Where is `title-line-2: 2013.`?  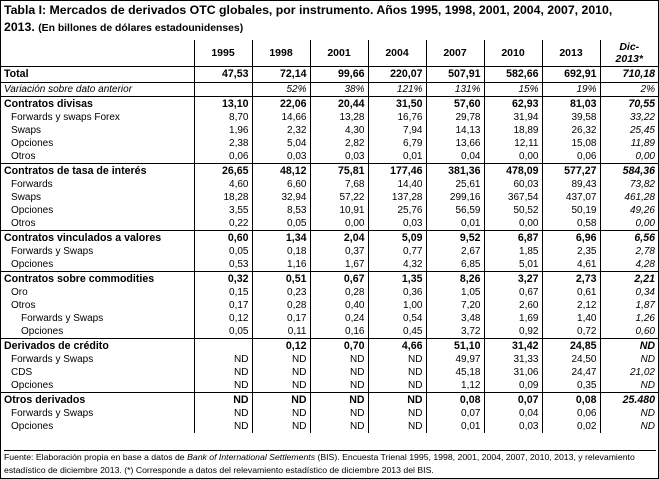 title-line-2: 2013. is located at coordinates (19, 27).